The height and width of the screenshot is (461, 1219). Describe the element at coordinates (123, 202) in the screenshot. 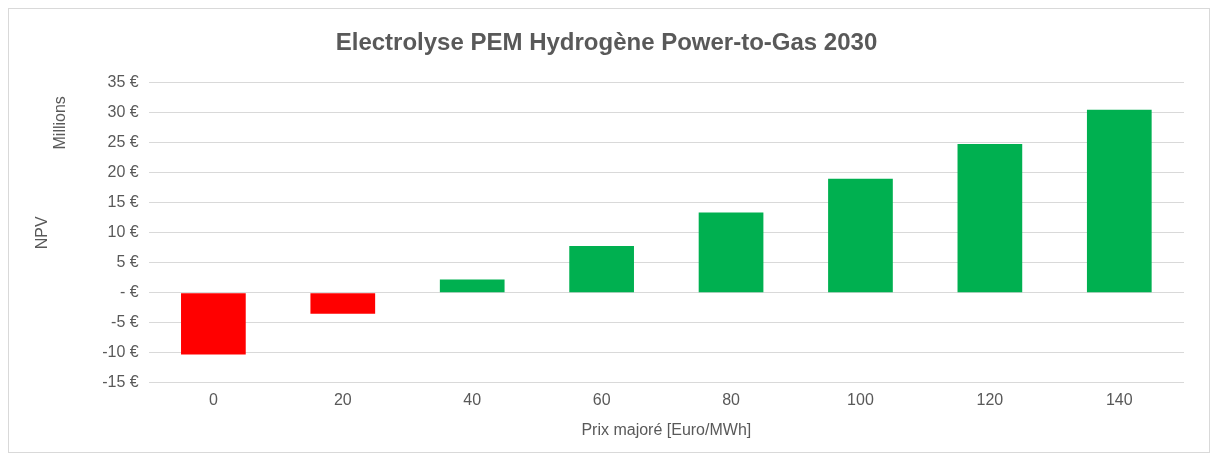

I see `y-tick-label: 15 €` at that location.